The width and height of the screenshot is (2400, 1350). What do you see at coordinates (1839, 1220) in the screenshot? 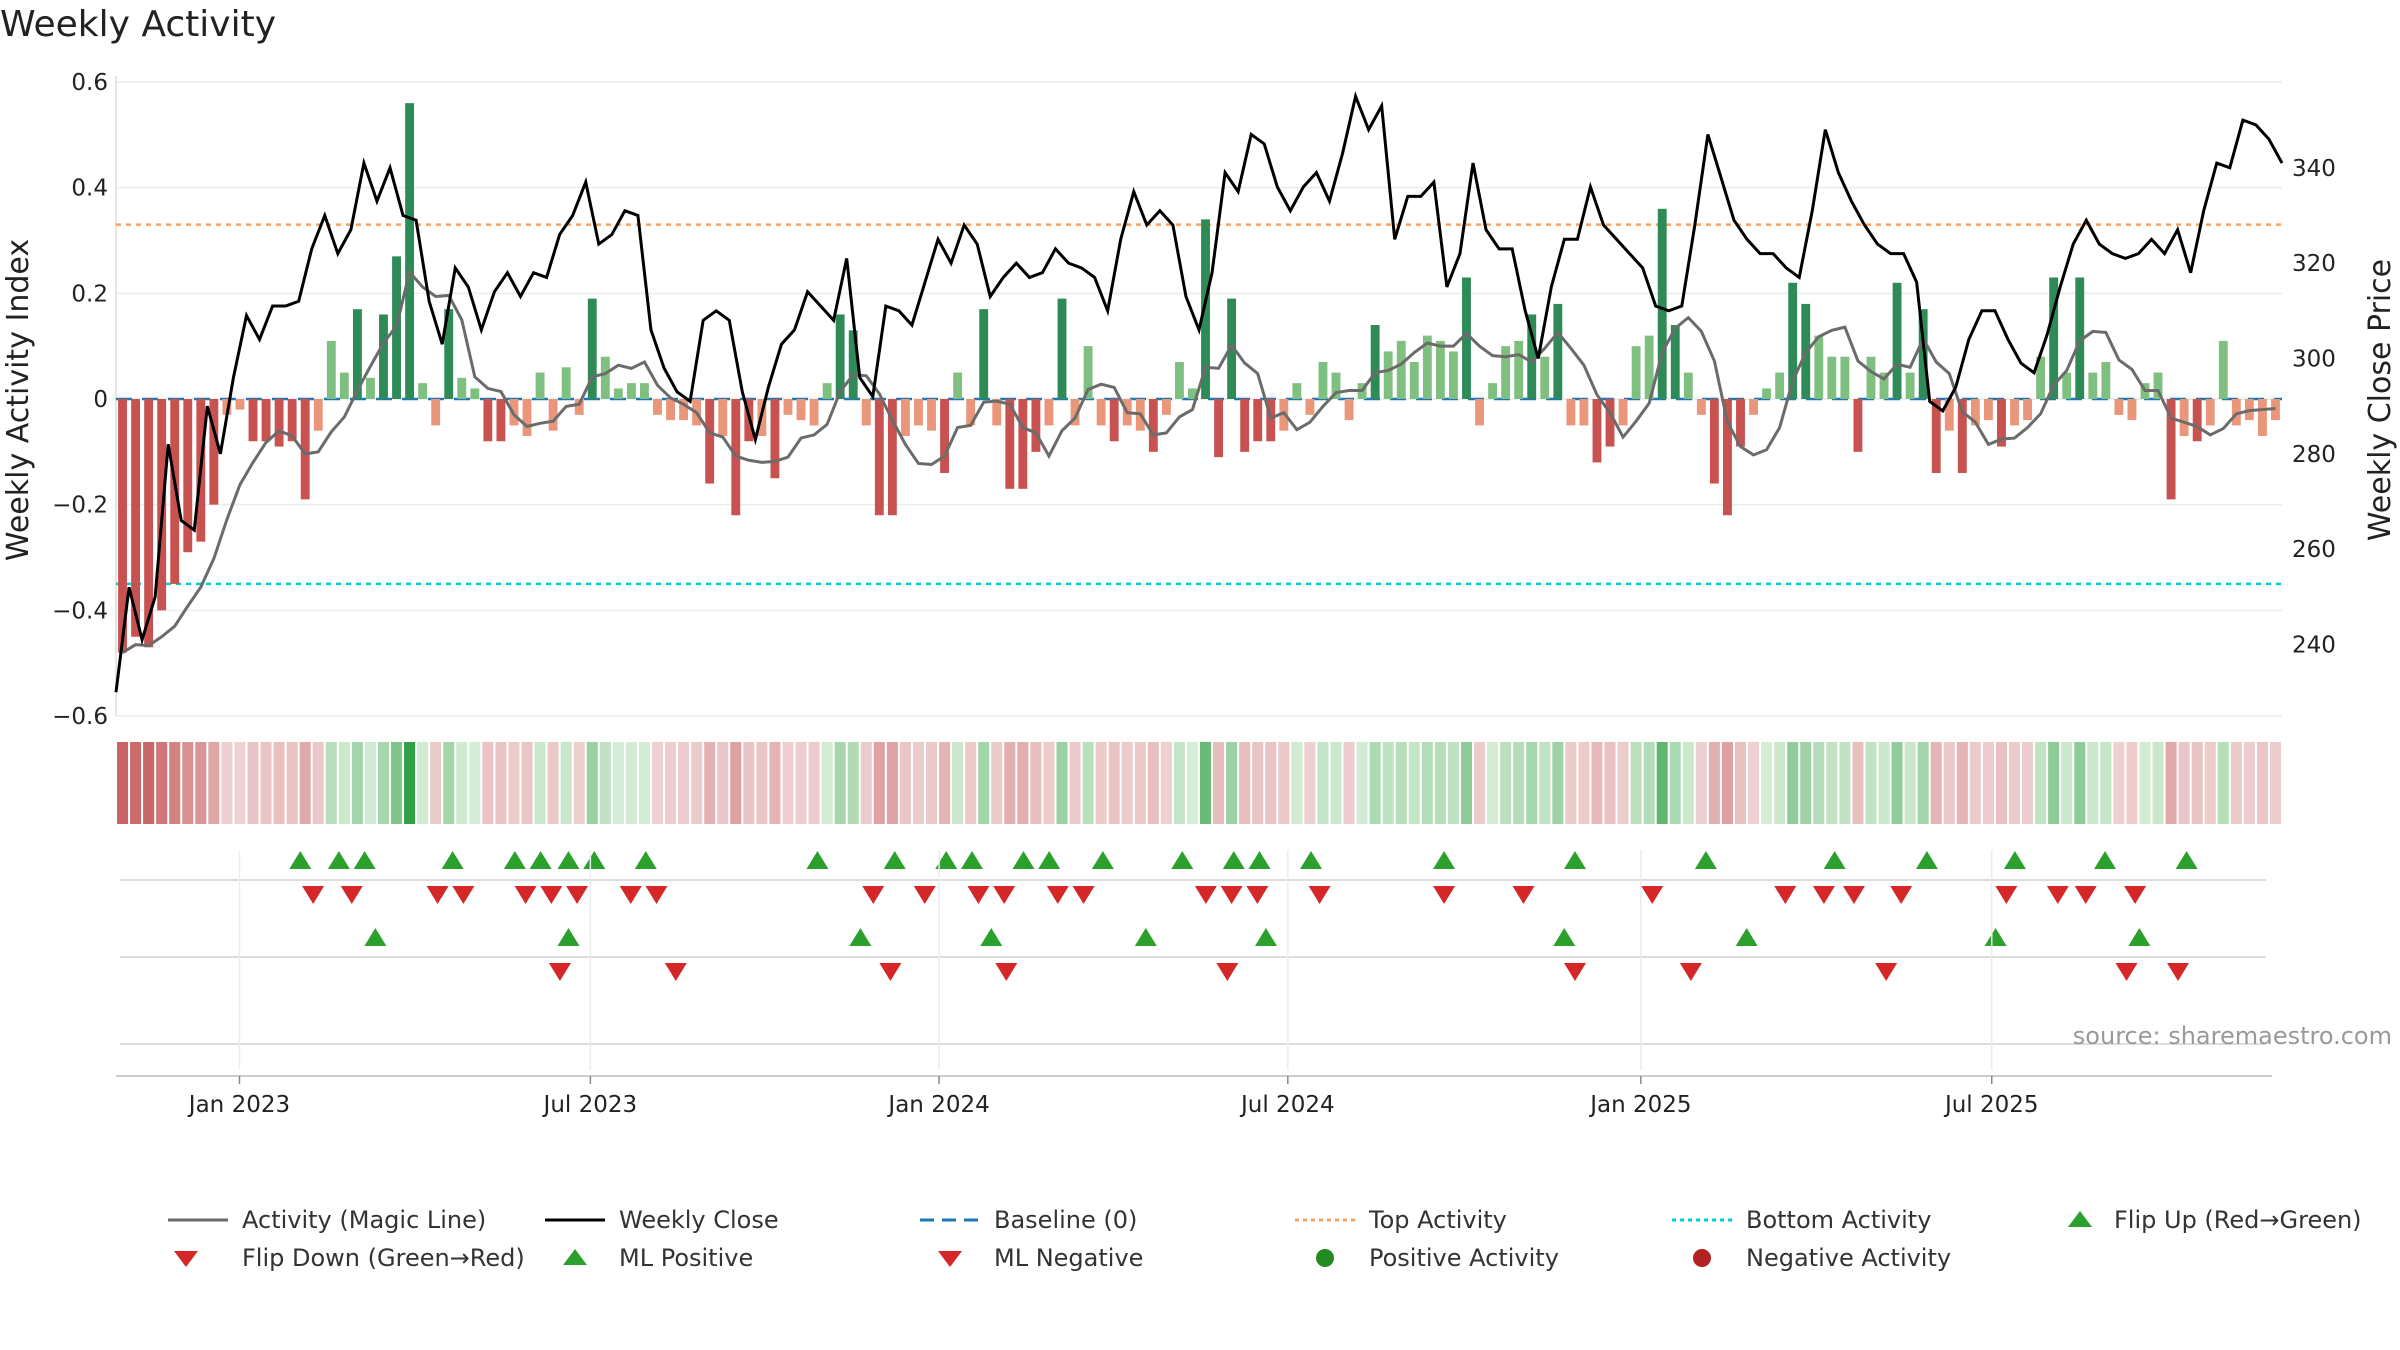
I see `legend-label: Bottom Activity` at bounding box center [1839, 1220].